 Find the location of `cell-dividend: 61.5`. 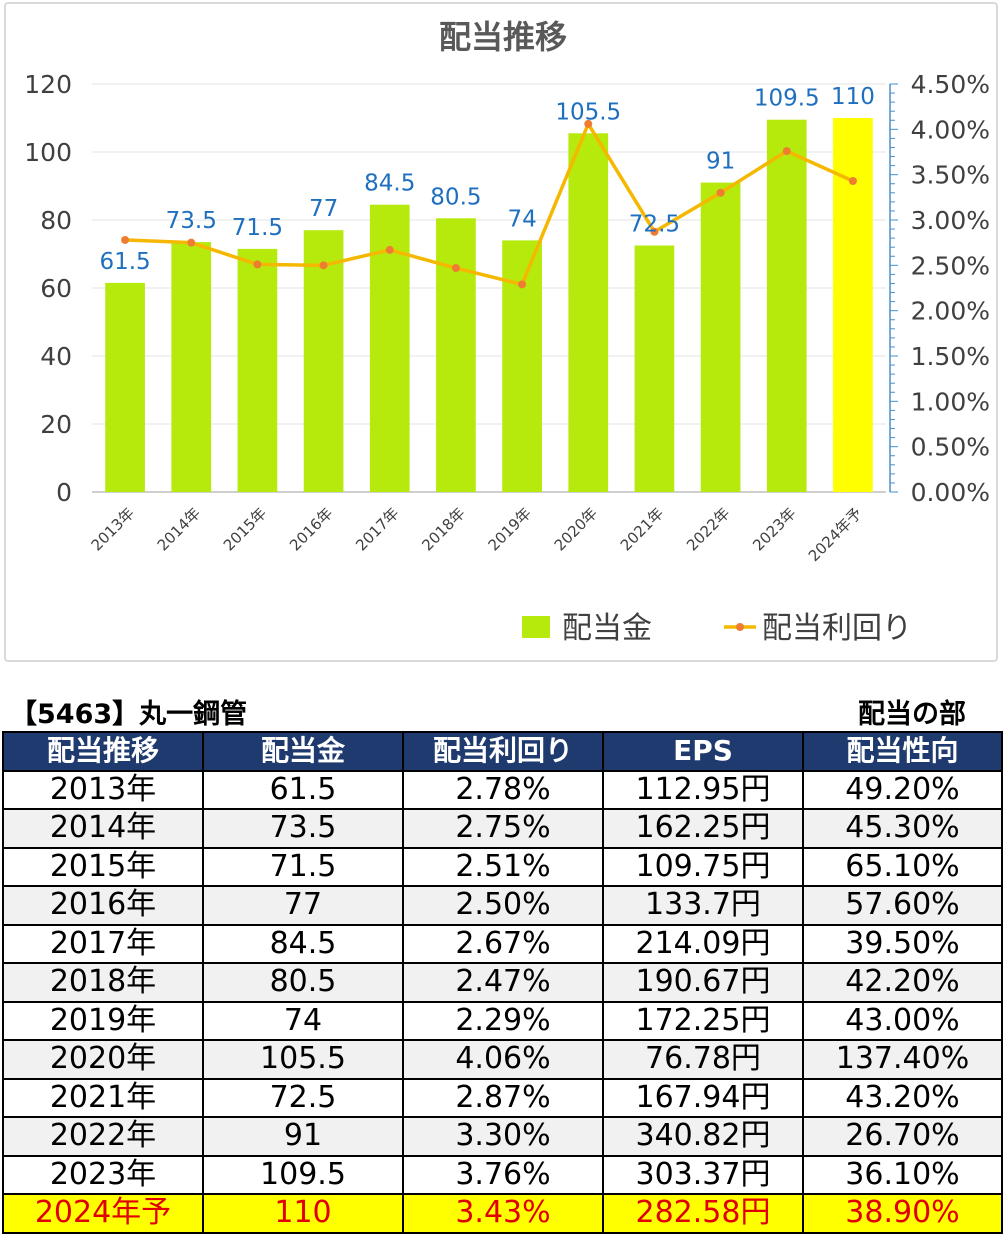

cell-dividend: 61.5 is located at coordinates (303, 789).